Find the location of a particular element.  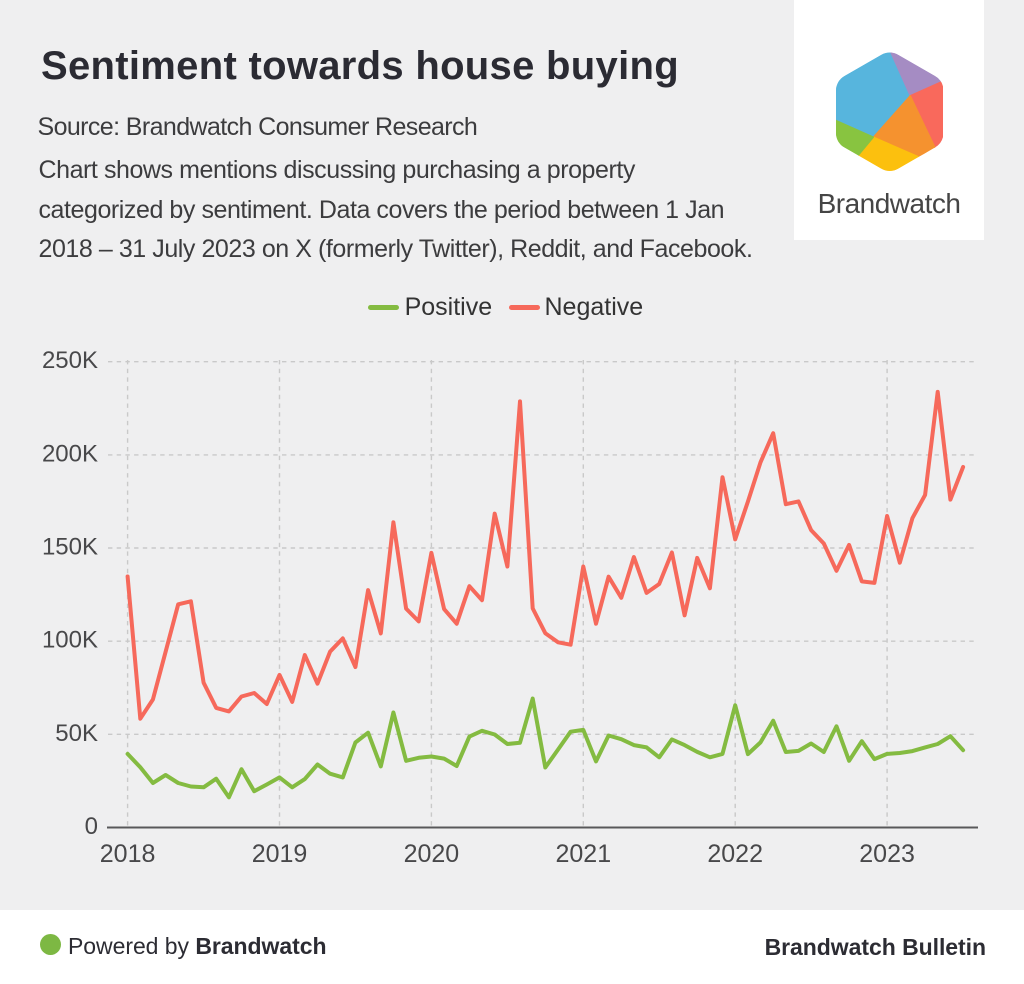

svg-text: 250K is located at coordinates (70, 360).